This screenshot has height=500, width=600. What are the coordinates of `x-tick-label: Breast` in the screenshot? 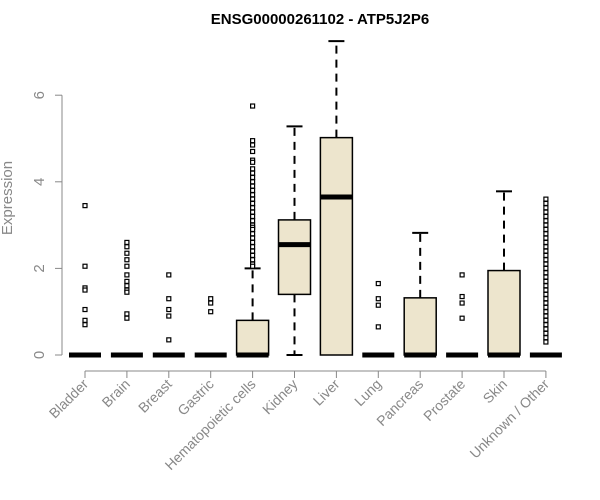 It's located at (155, 396).